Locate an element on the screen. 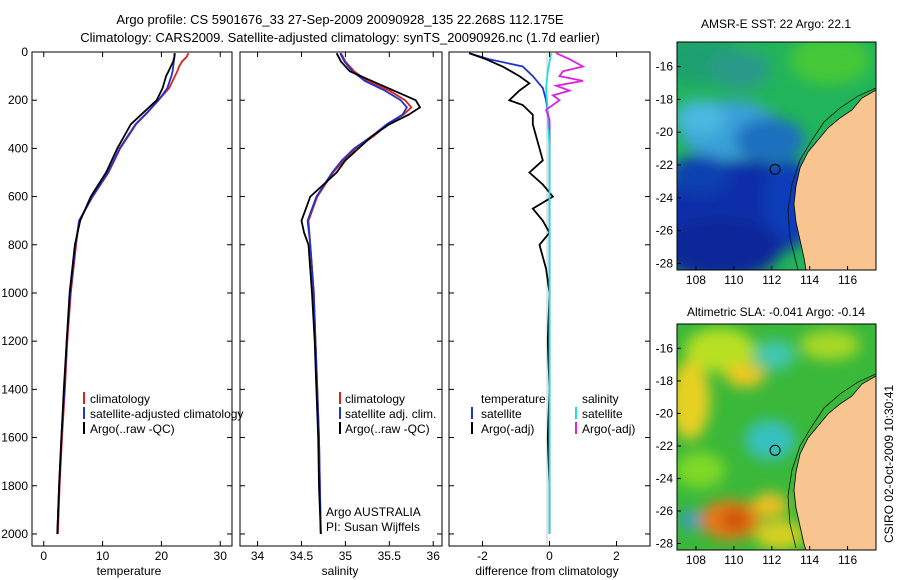  sla-map-xtick-label-0: 108 is located at coordinates (696, 560).